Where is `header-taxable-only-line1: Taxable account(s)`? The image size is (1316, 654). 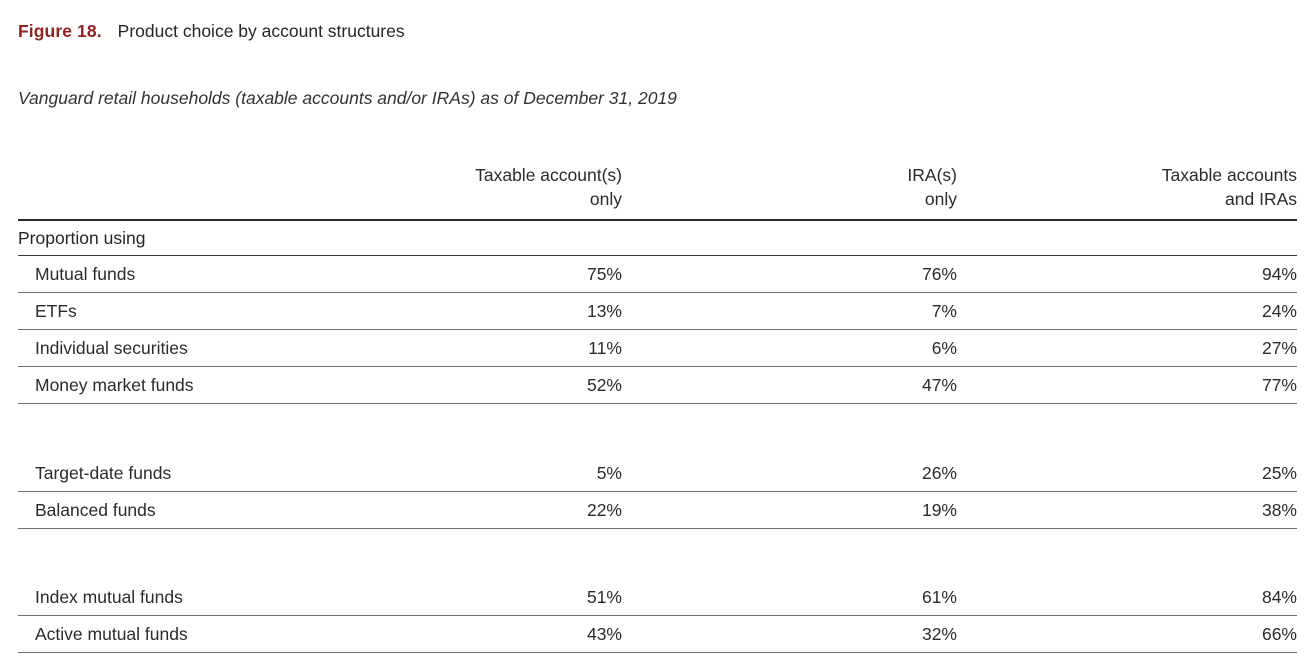 header-taxable-only-line1: Taxable account(s) is located at coordinates (548, 175).